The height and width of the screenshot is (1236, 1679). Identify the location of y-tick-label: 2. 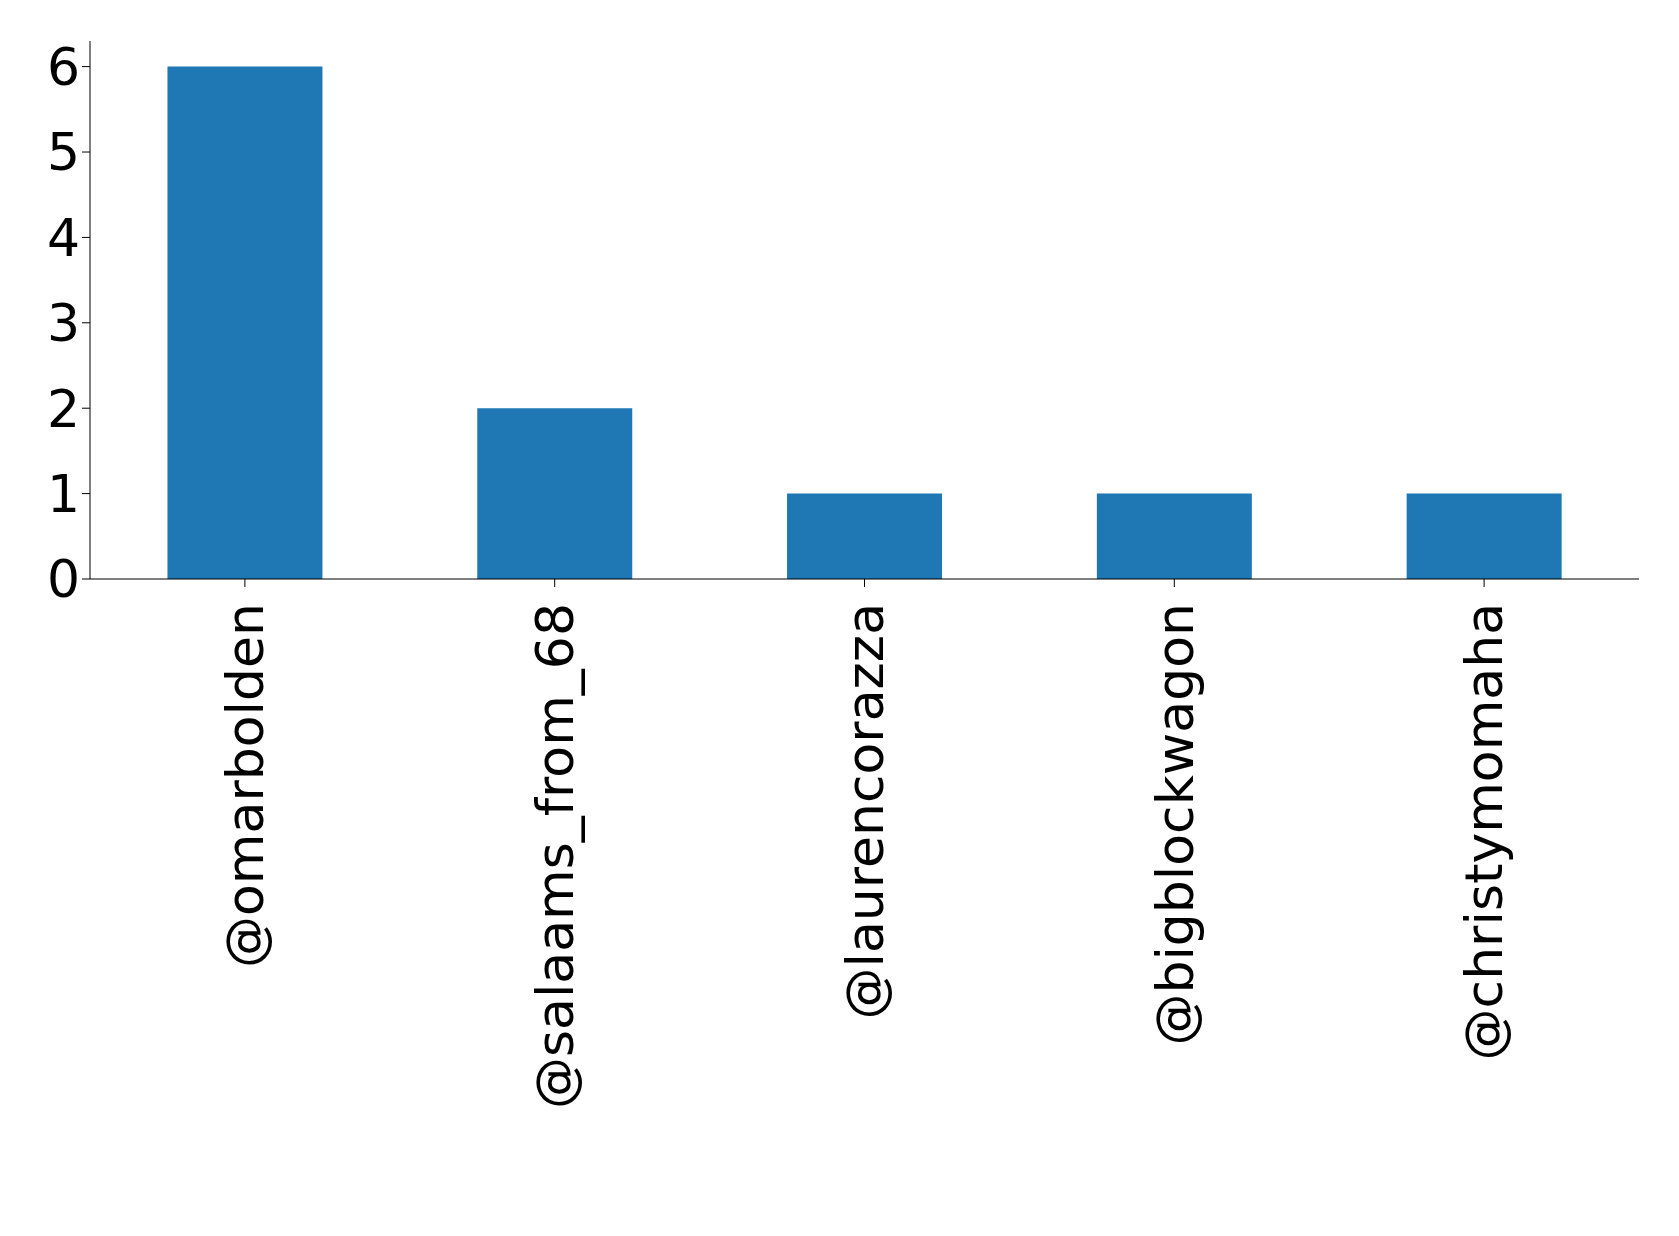
(63, 408).